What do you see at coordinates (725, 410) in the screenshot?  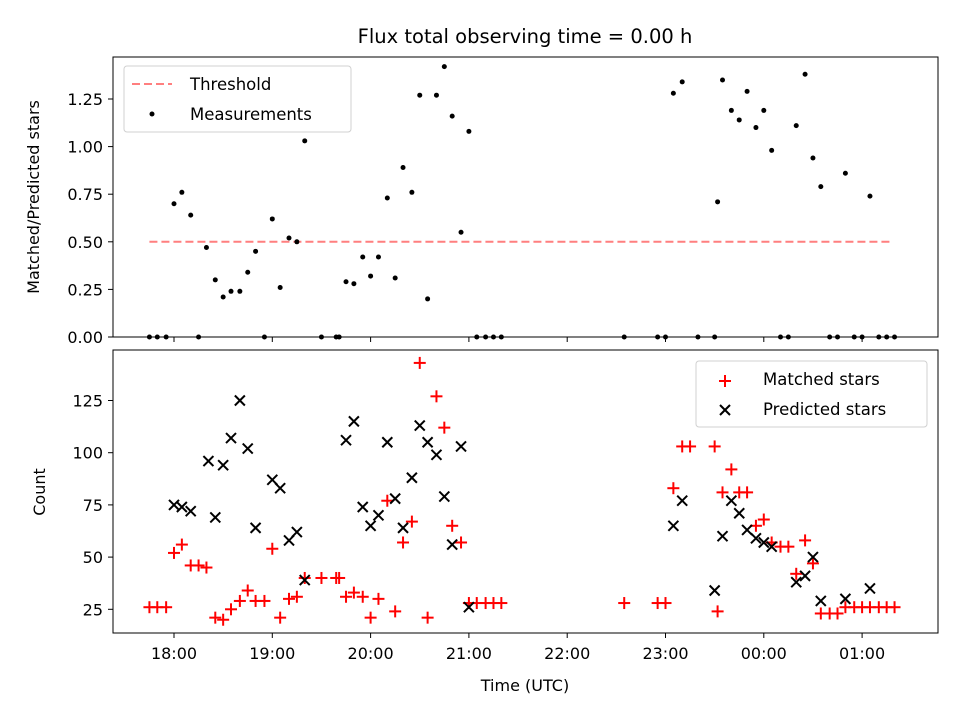 I see `legend-predicted-swatch` at bounding box center [725, 410].